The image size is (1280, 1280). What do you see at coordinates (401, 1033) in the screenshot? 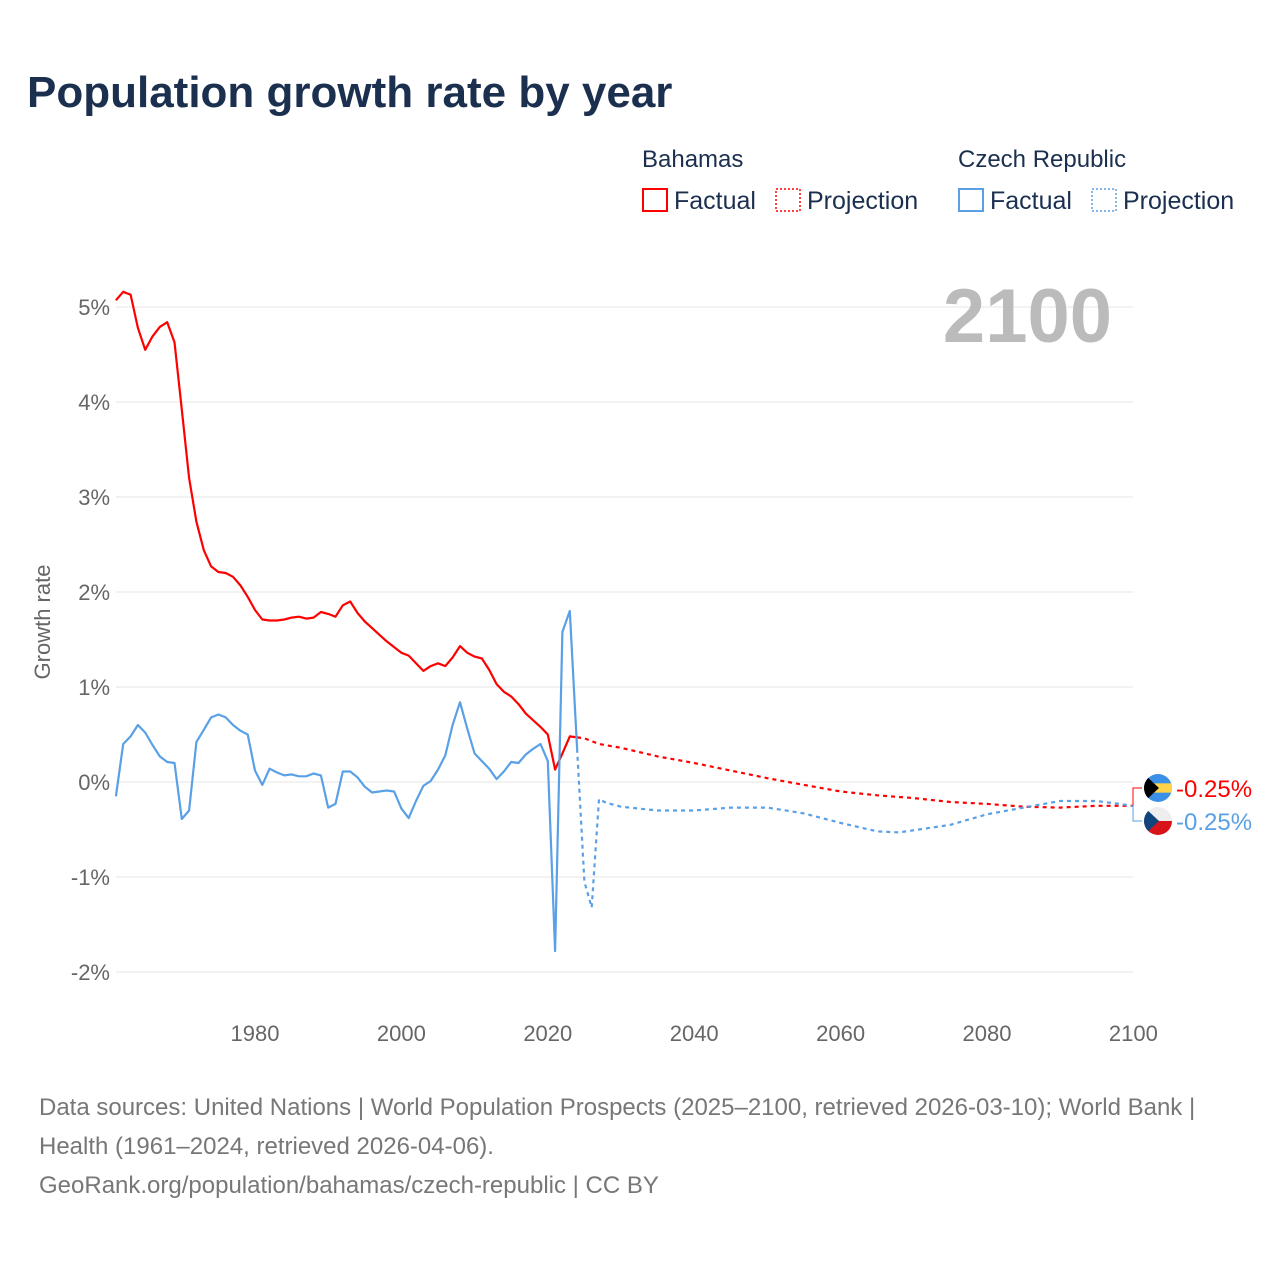
I see `x-tick-label: 2000` at bounding box center [401, 1033].